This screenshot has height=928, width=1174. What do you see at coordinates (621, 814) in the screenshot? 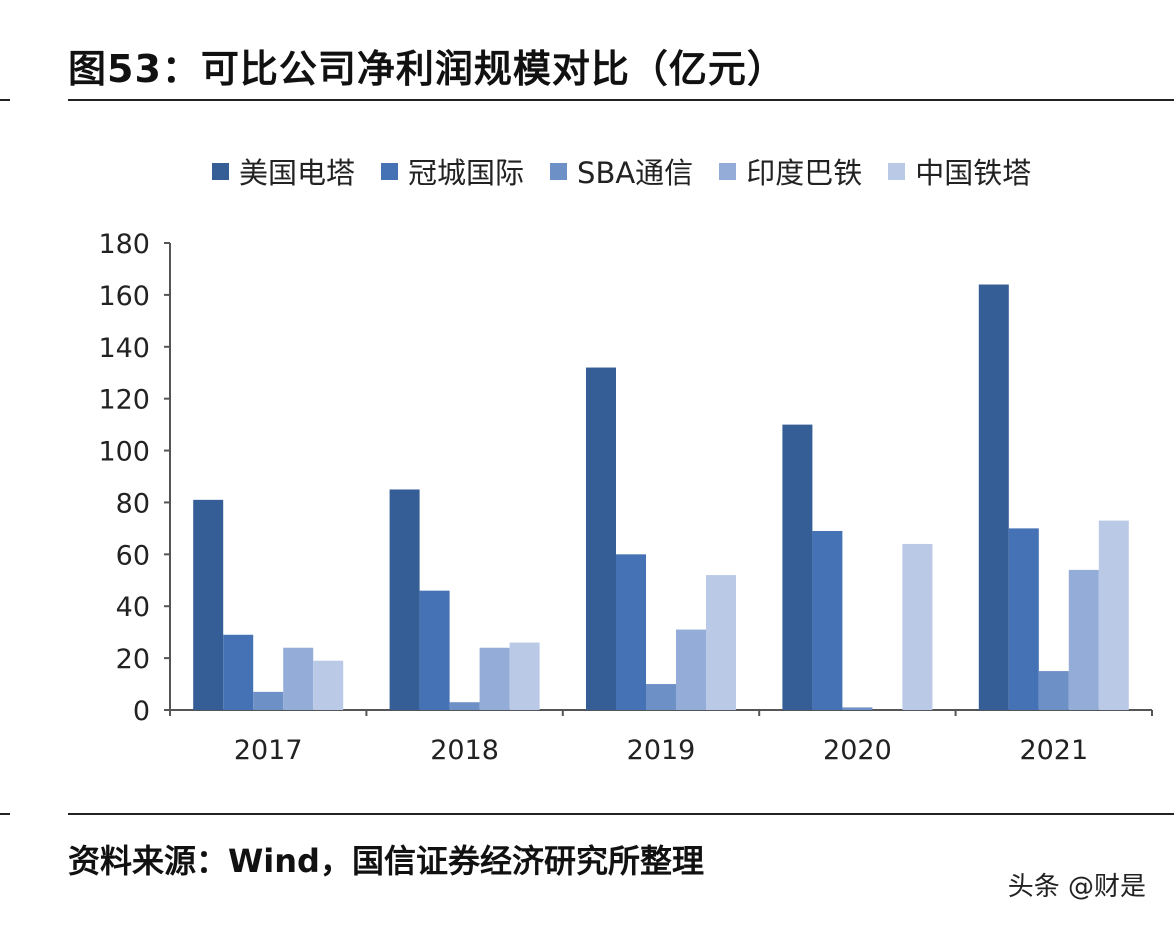
I see `bottom-rule` at bounding box center [621, 814].